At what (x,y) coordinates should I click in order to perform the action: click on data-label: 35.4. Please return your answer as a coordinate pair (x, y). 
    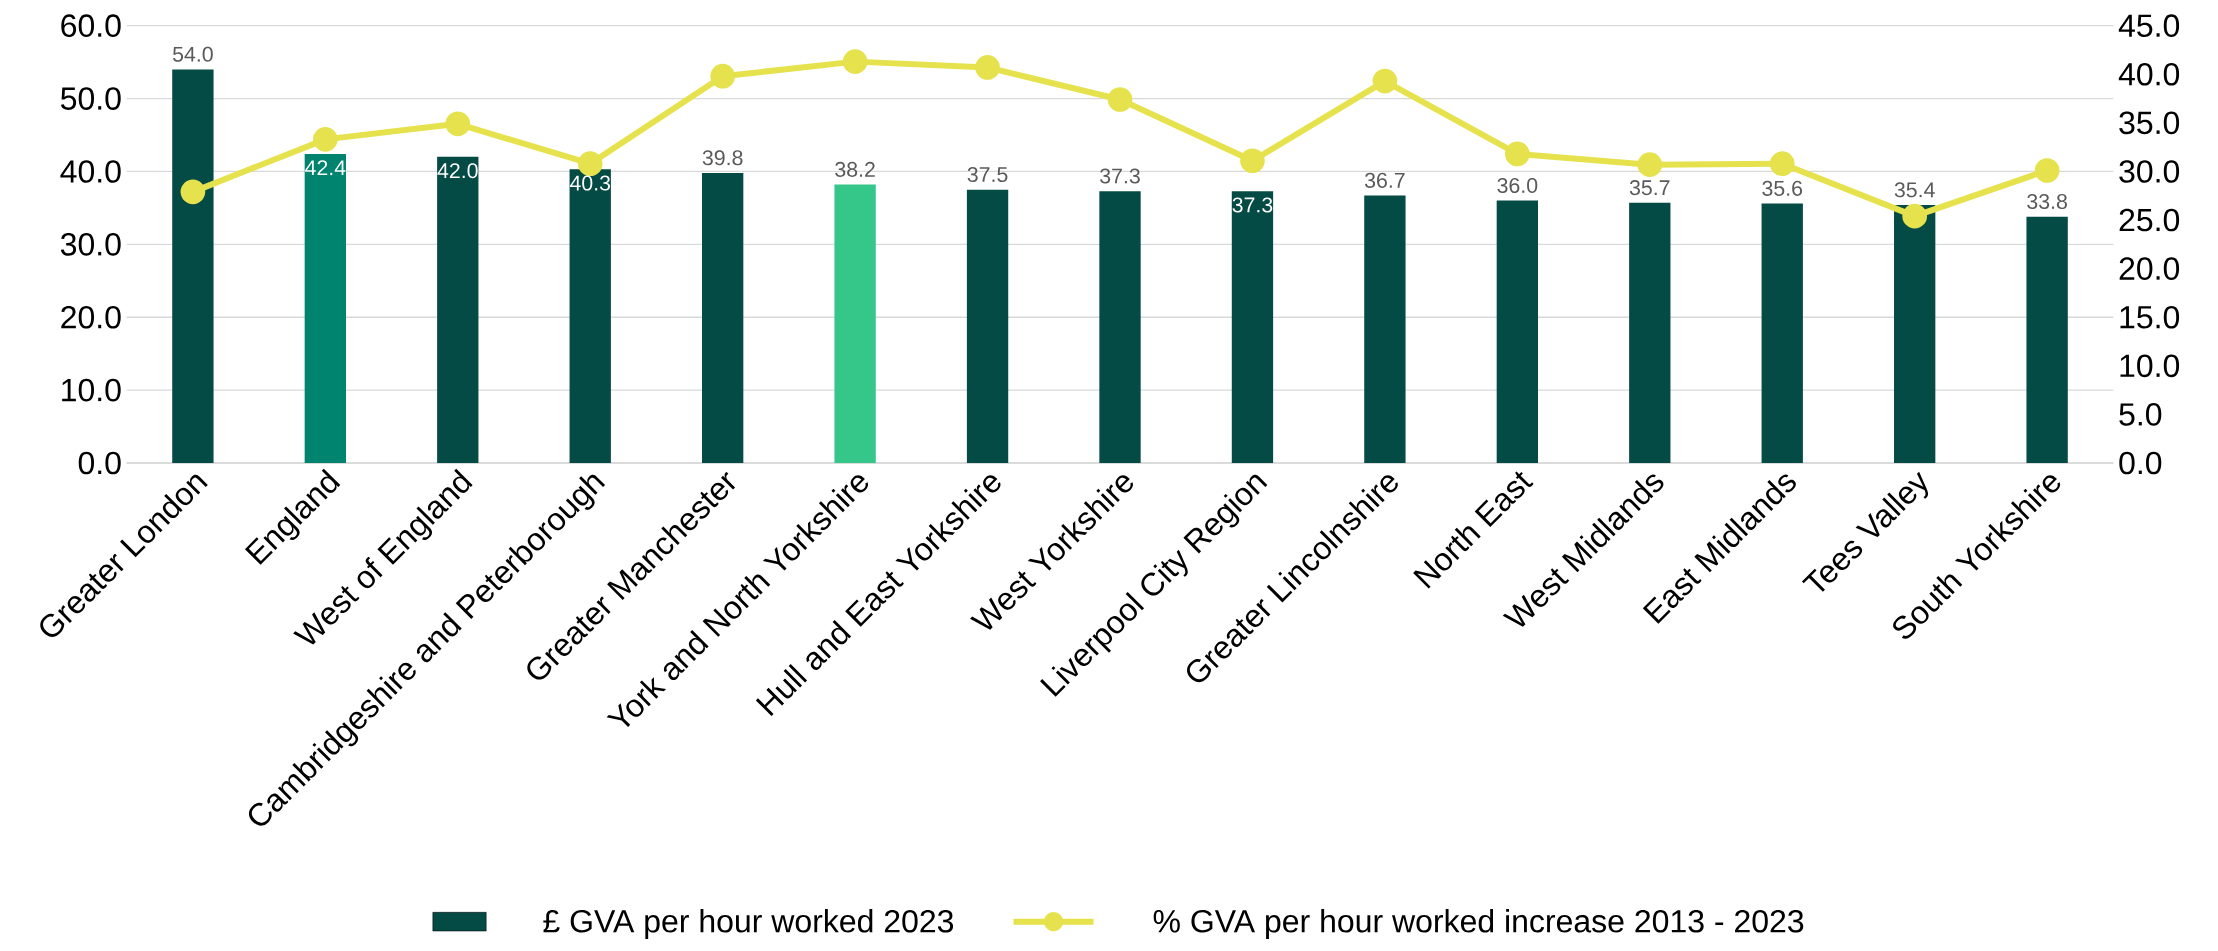
    Looking at the image, I should click on (1914, 190).